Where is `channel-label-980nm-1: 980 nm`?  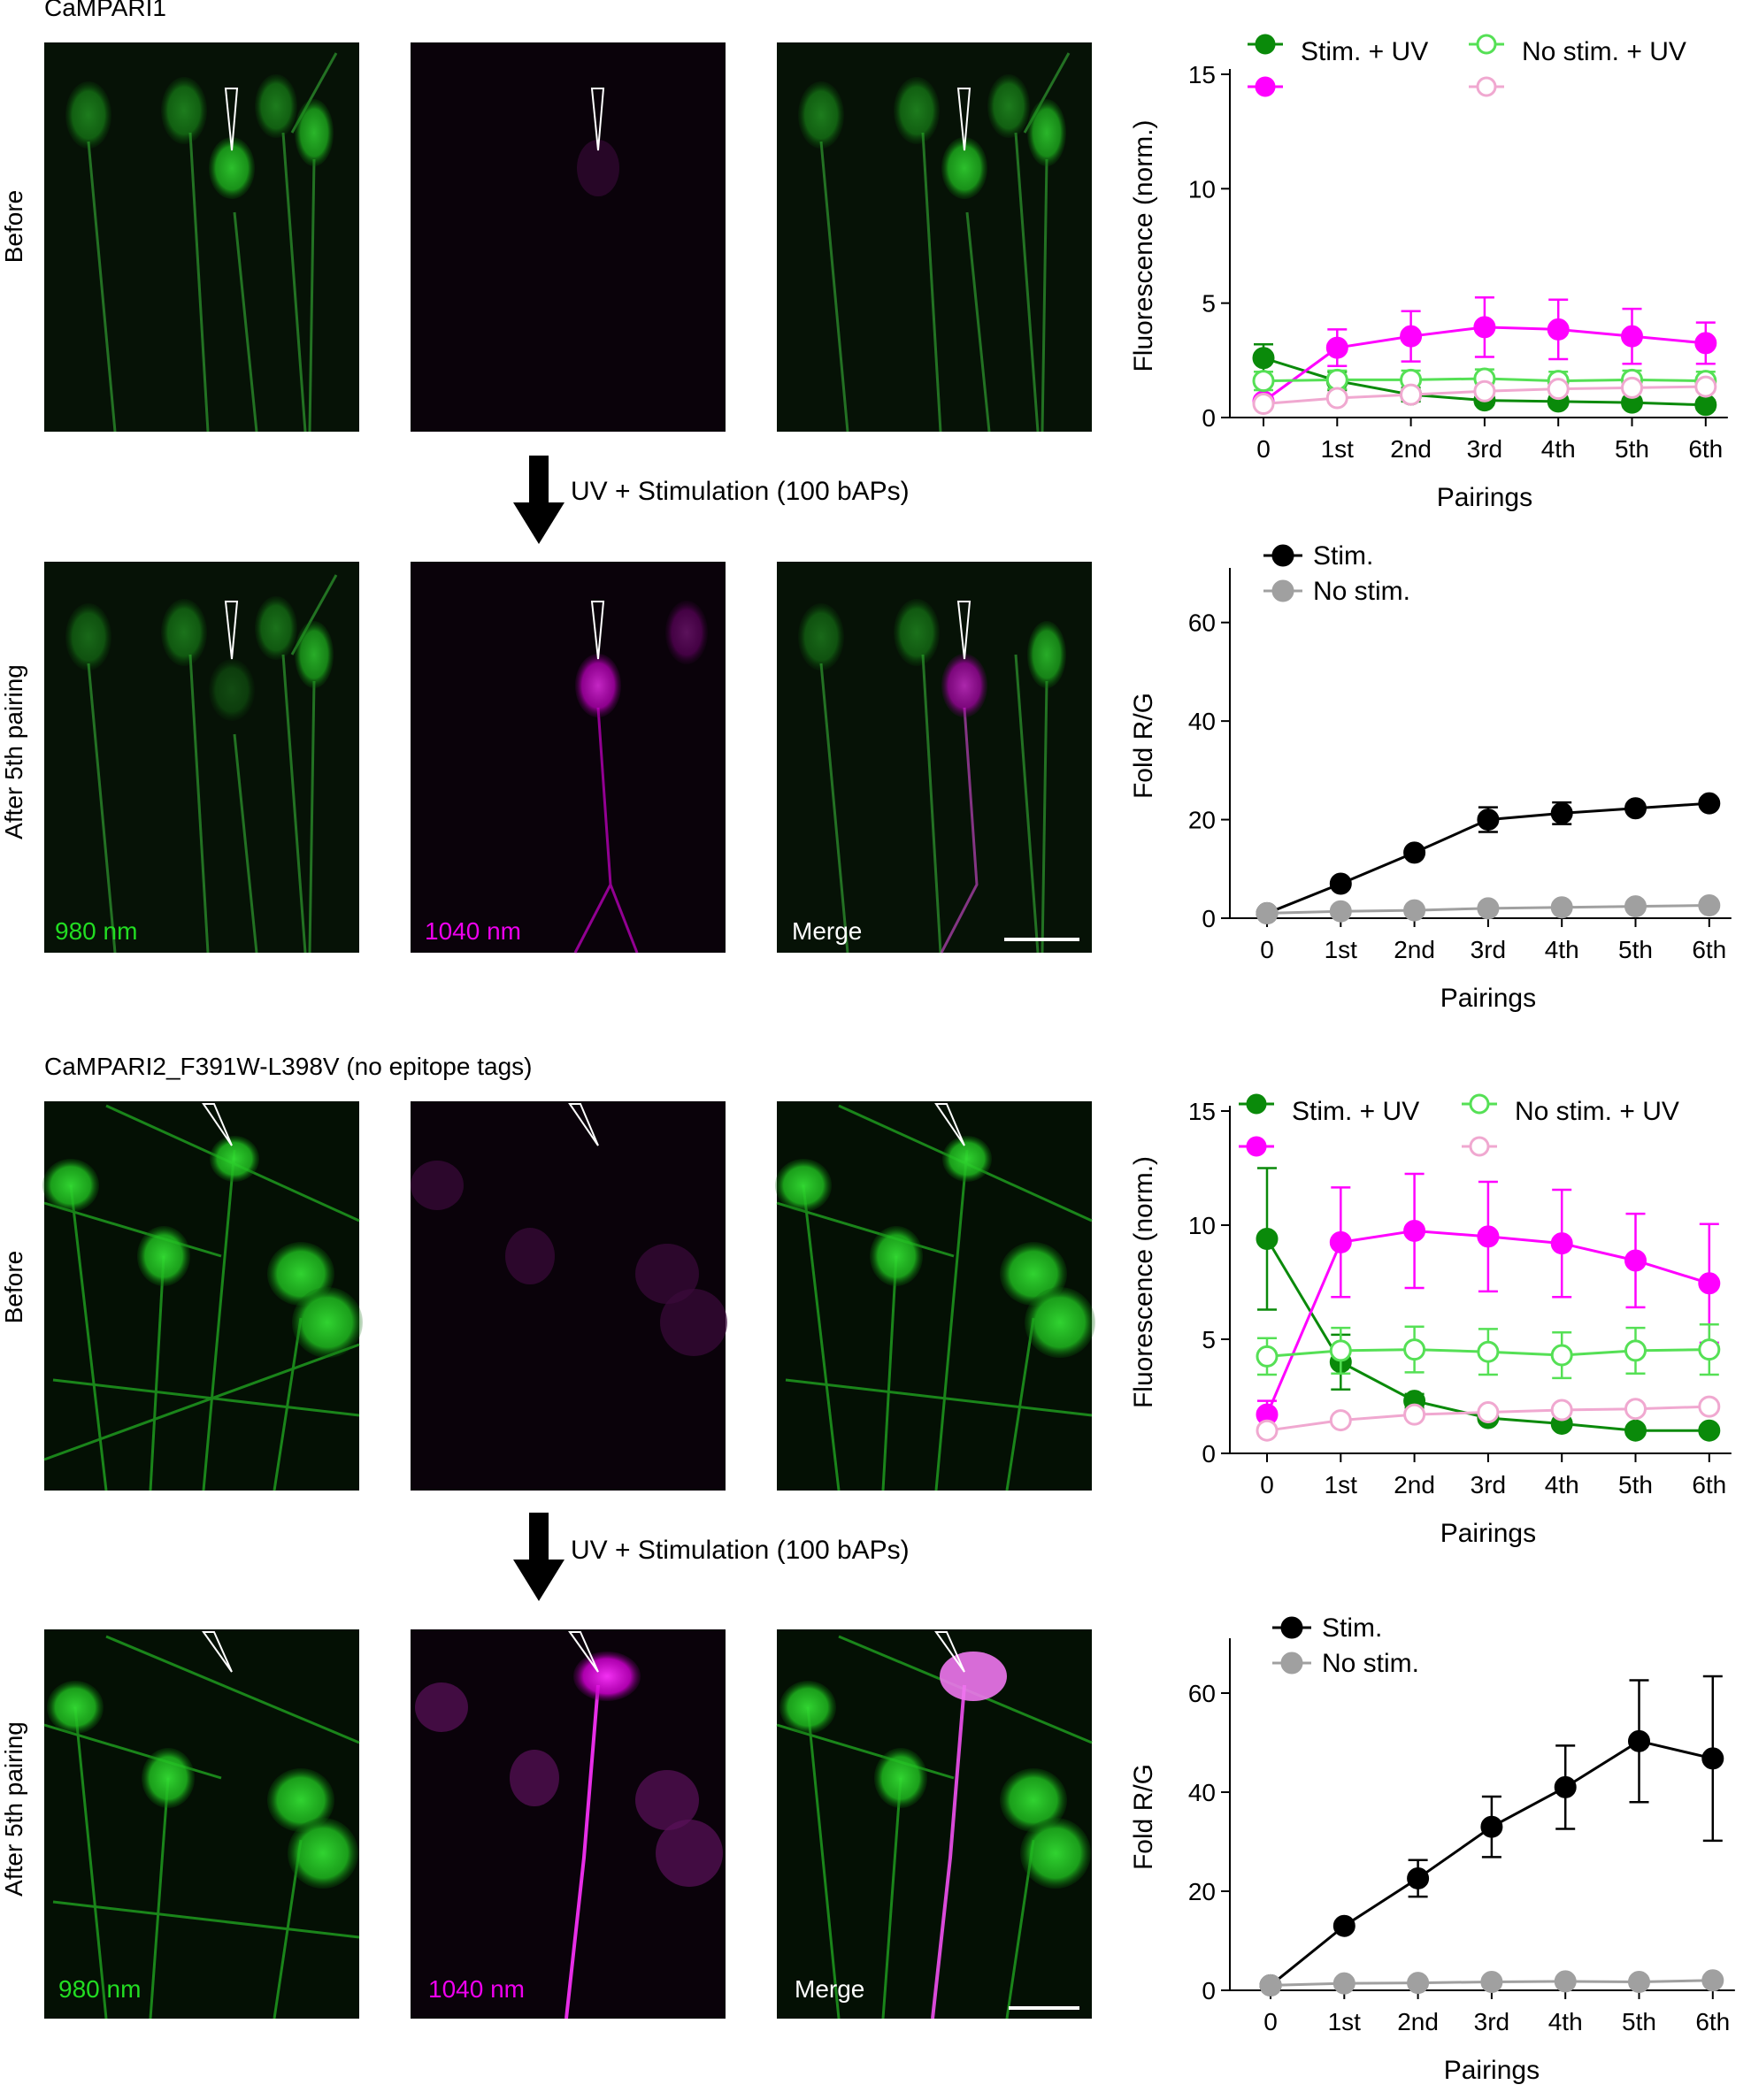
channel-label-980nm-1: 980 nm is located at coordinates (96, 931).